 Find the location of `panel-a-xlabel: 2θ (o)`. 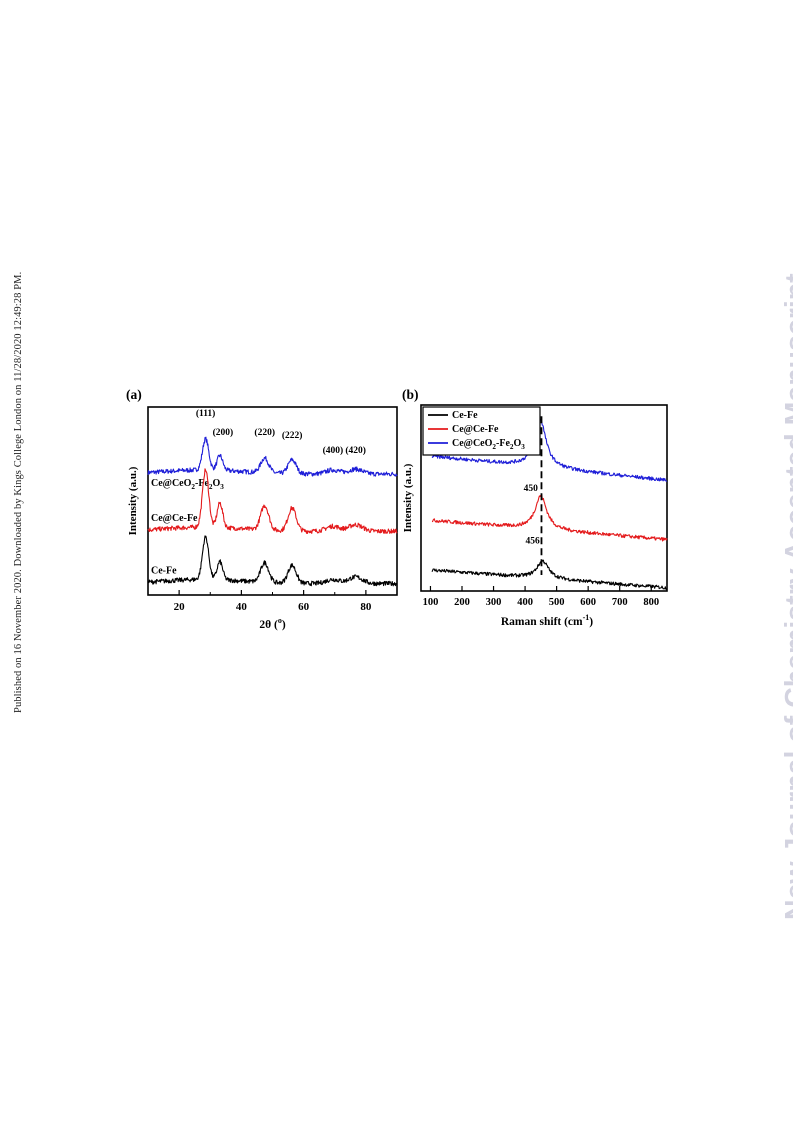

panel-a-xlabel: 2θ (o) is located at coordinates (272, 623).